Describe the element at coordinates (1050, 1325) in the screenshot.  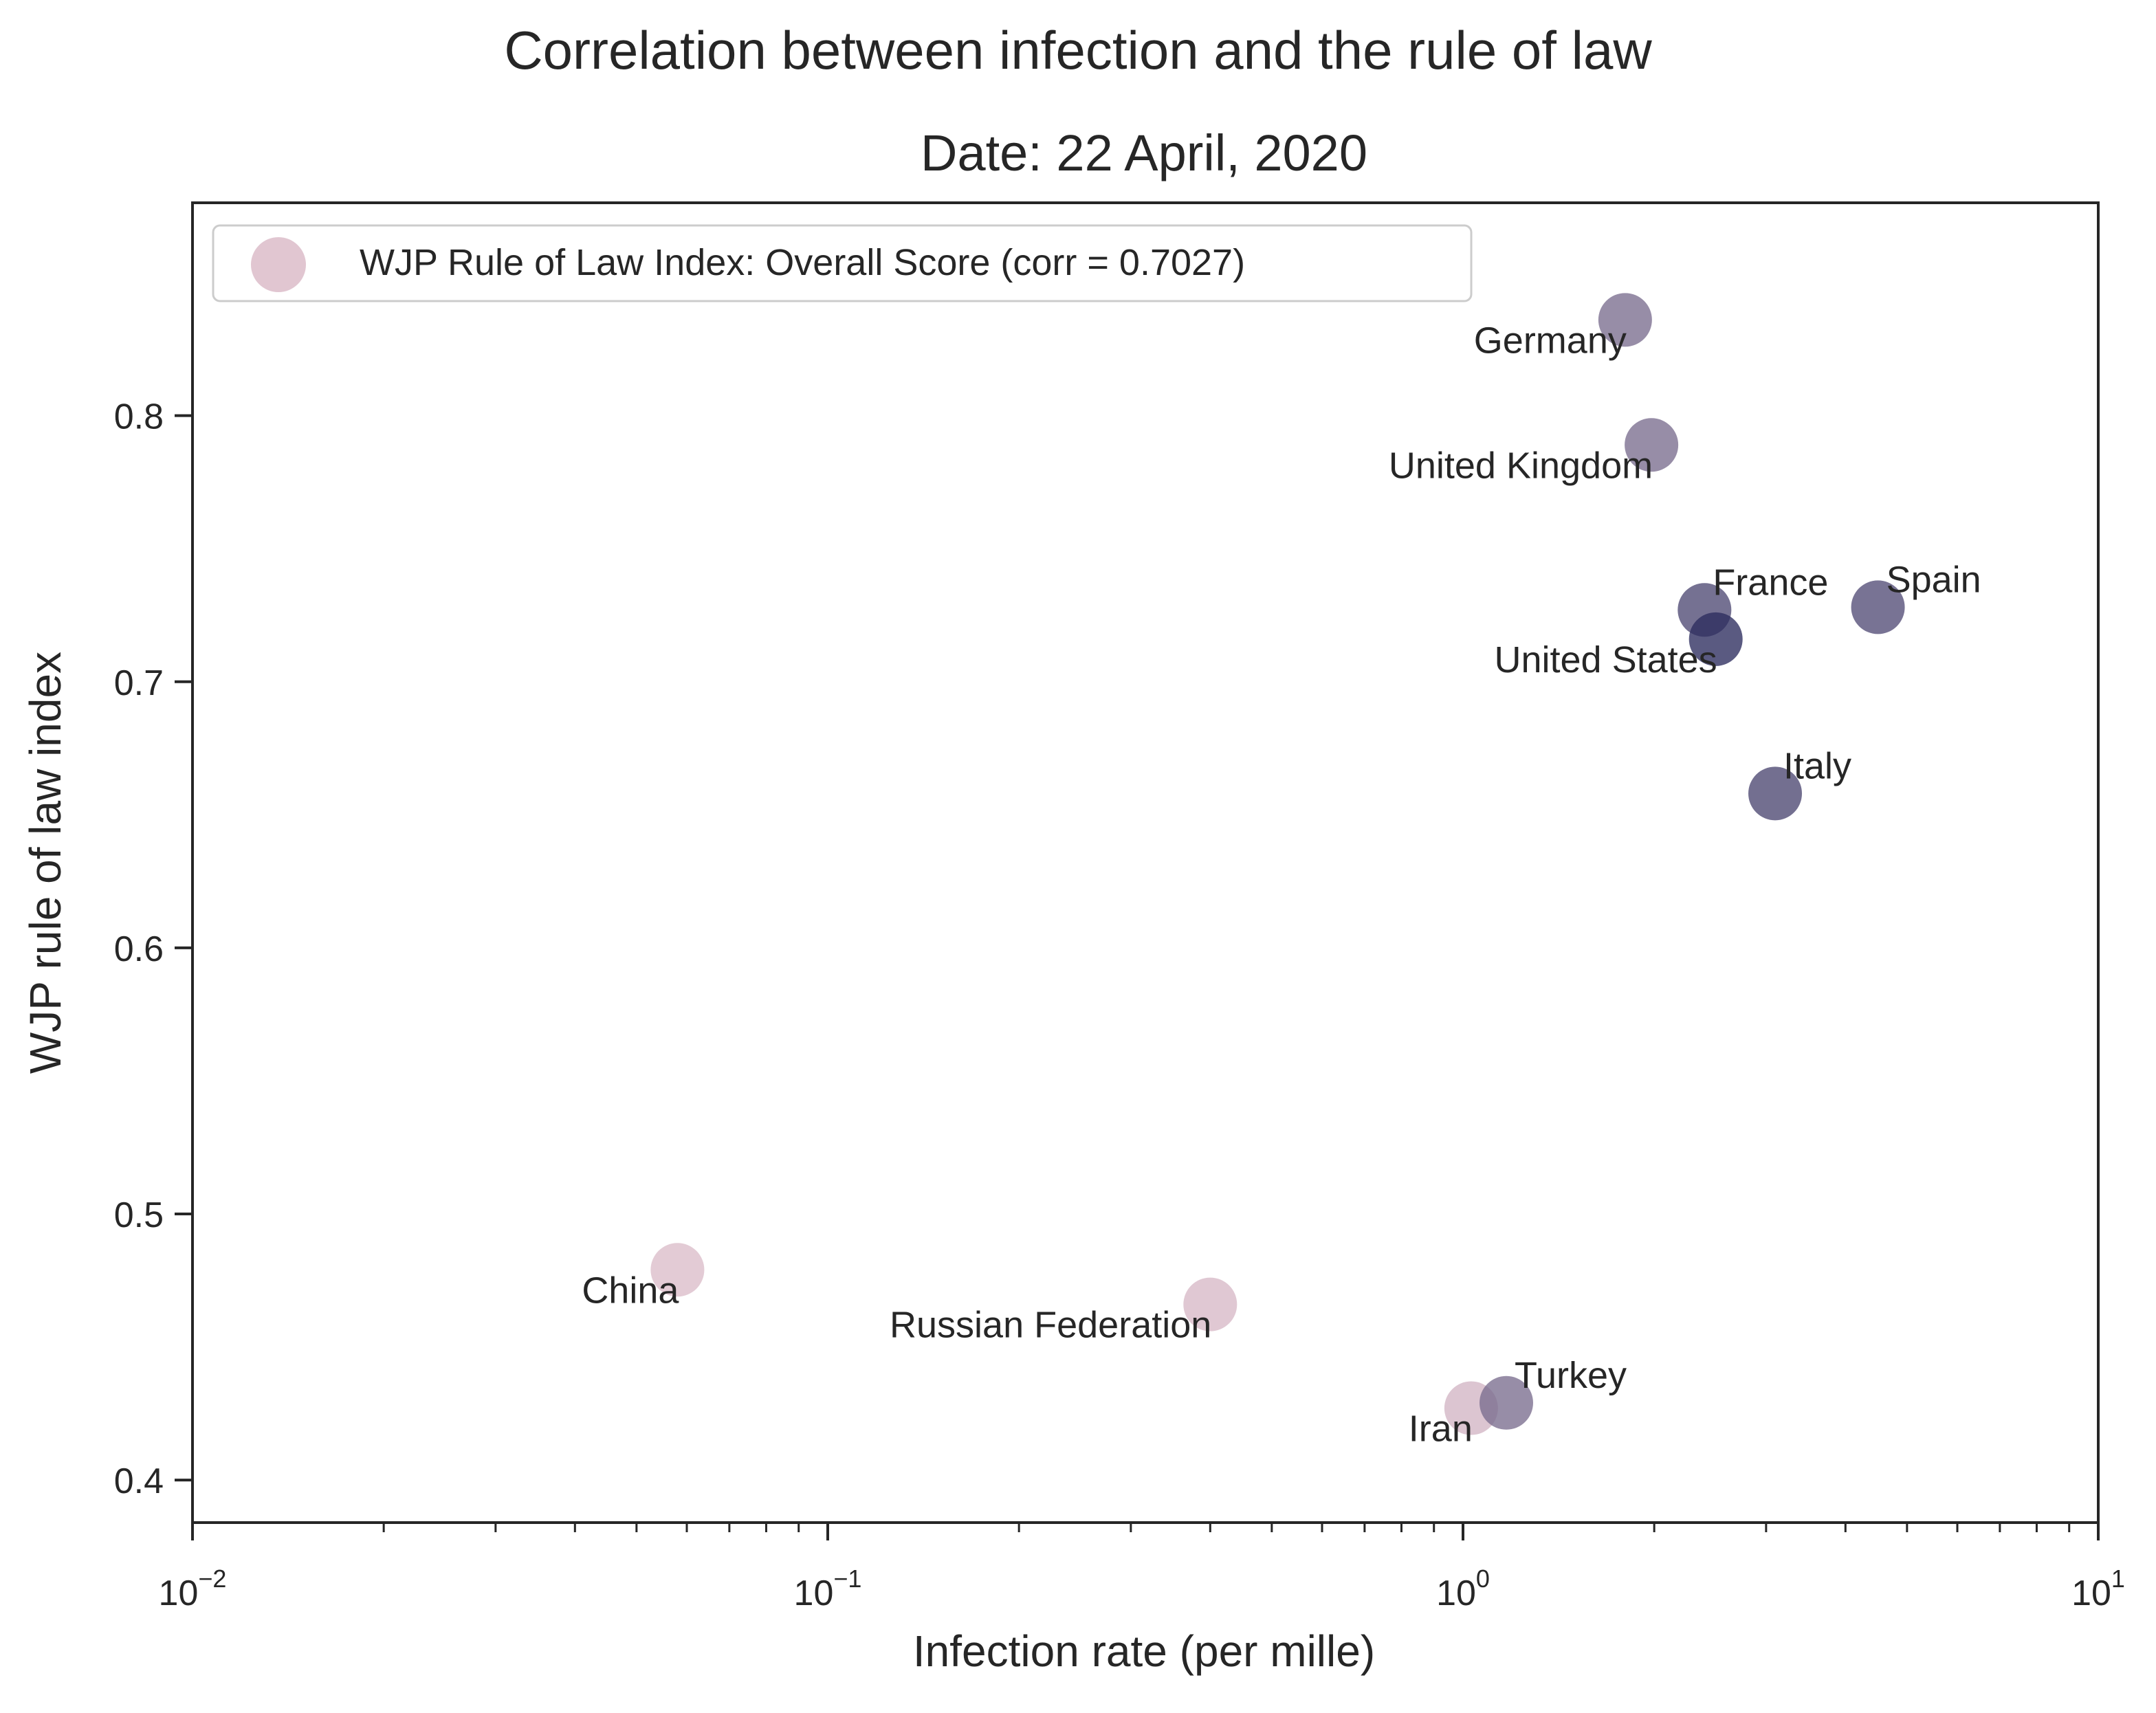
I see `point-label: Russian Federation` at that location.